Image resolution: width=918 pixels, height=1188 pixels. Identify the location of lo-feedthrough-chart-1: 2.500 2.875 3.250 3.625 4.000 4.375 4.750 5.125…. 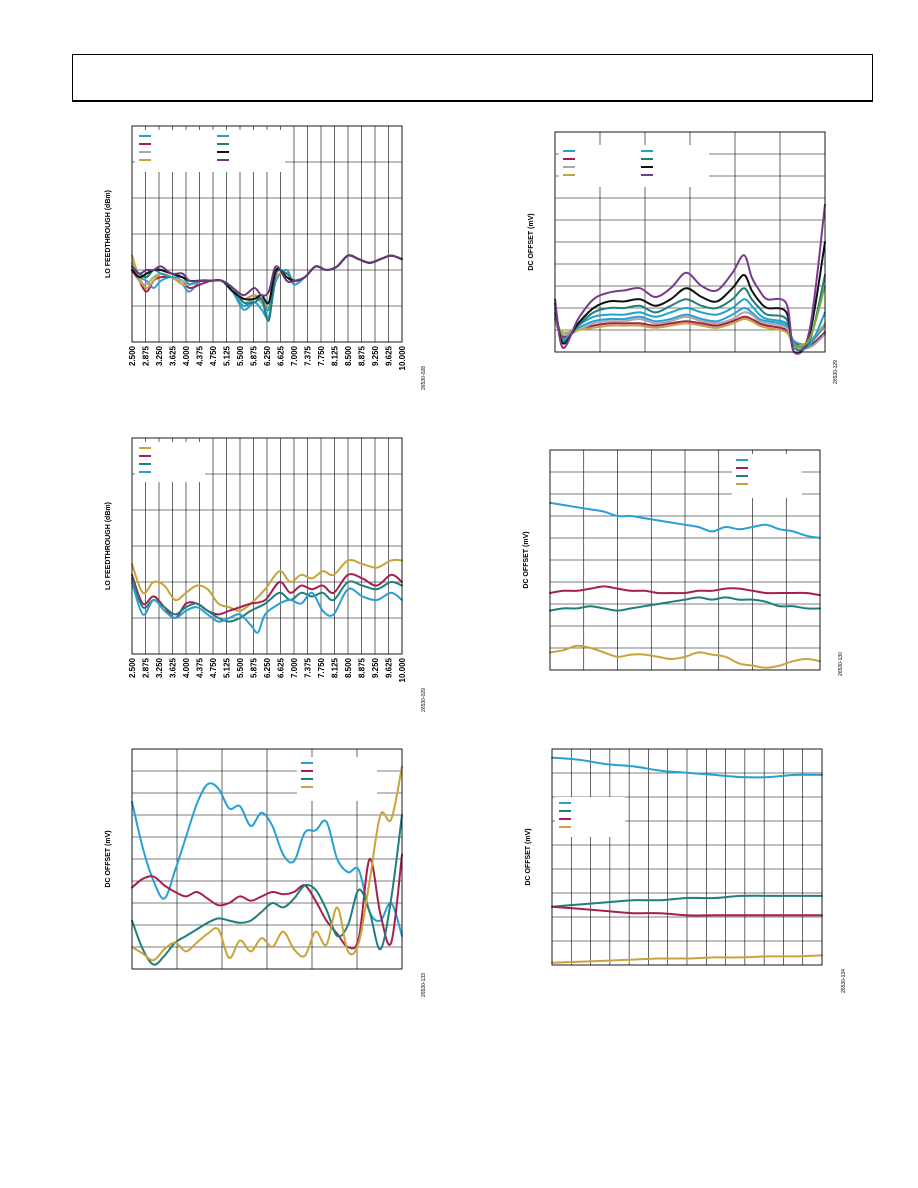
(266, 257).